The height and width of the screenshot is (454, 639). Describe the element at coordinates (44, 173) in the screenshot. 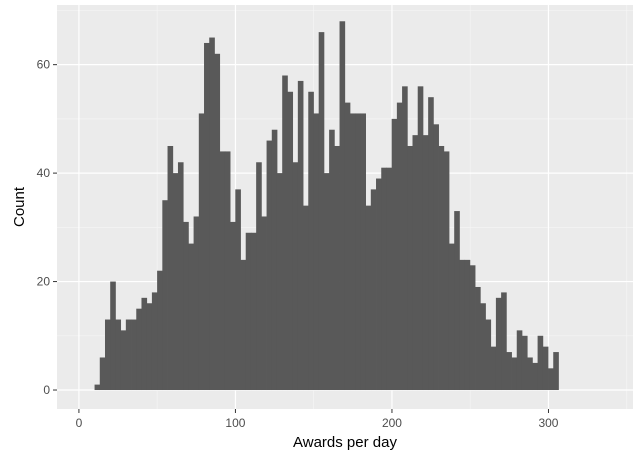

I see `y-tick-label: 40` at that location.